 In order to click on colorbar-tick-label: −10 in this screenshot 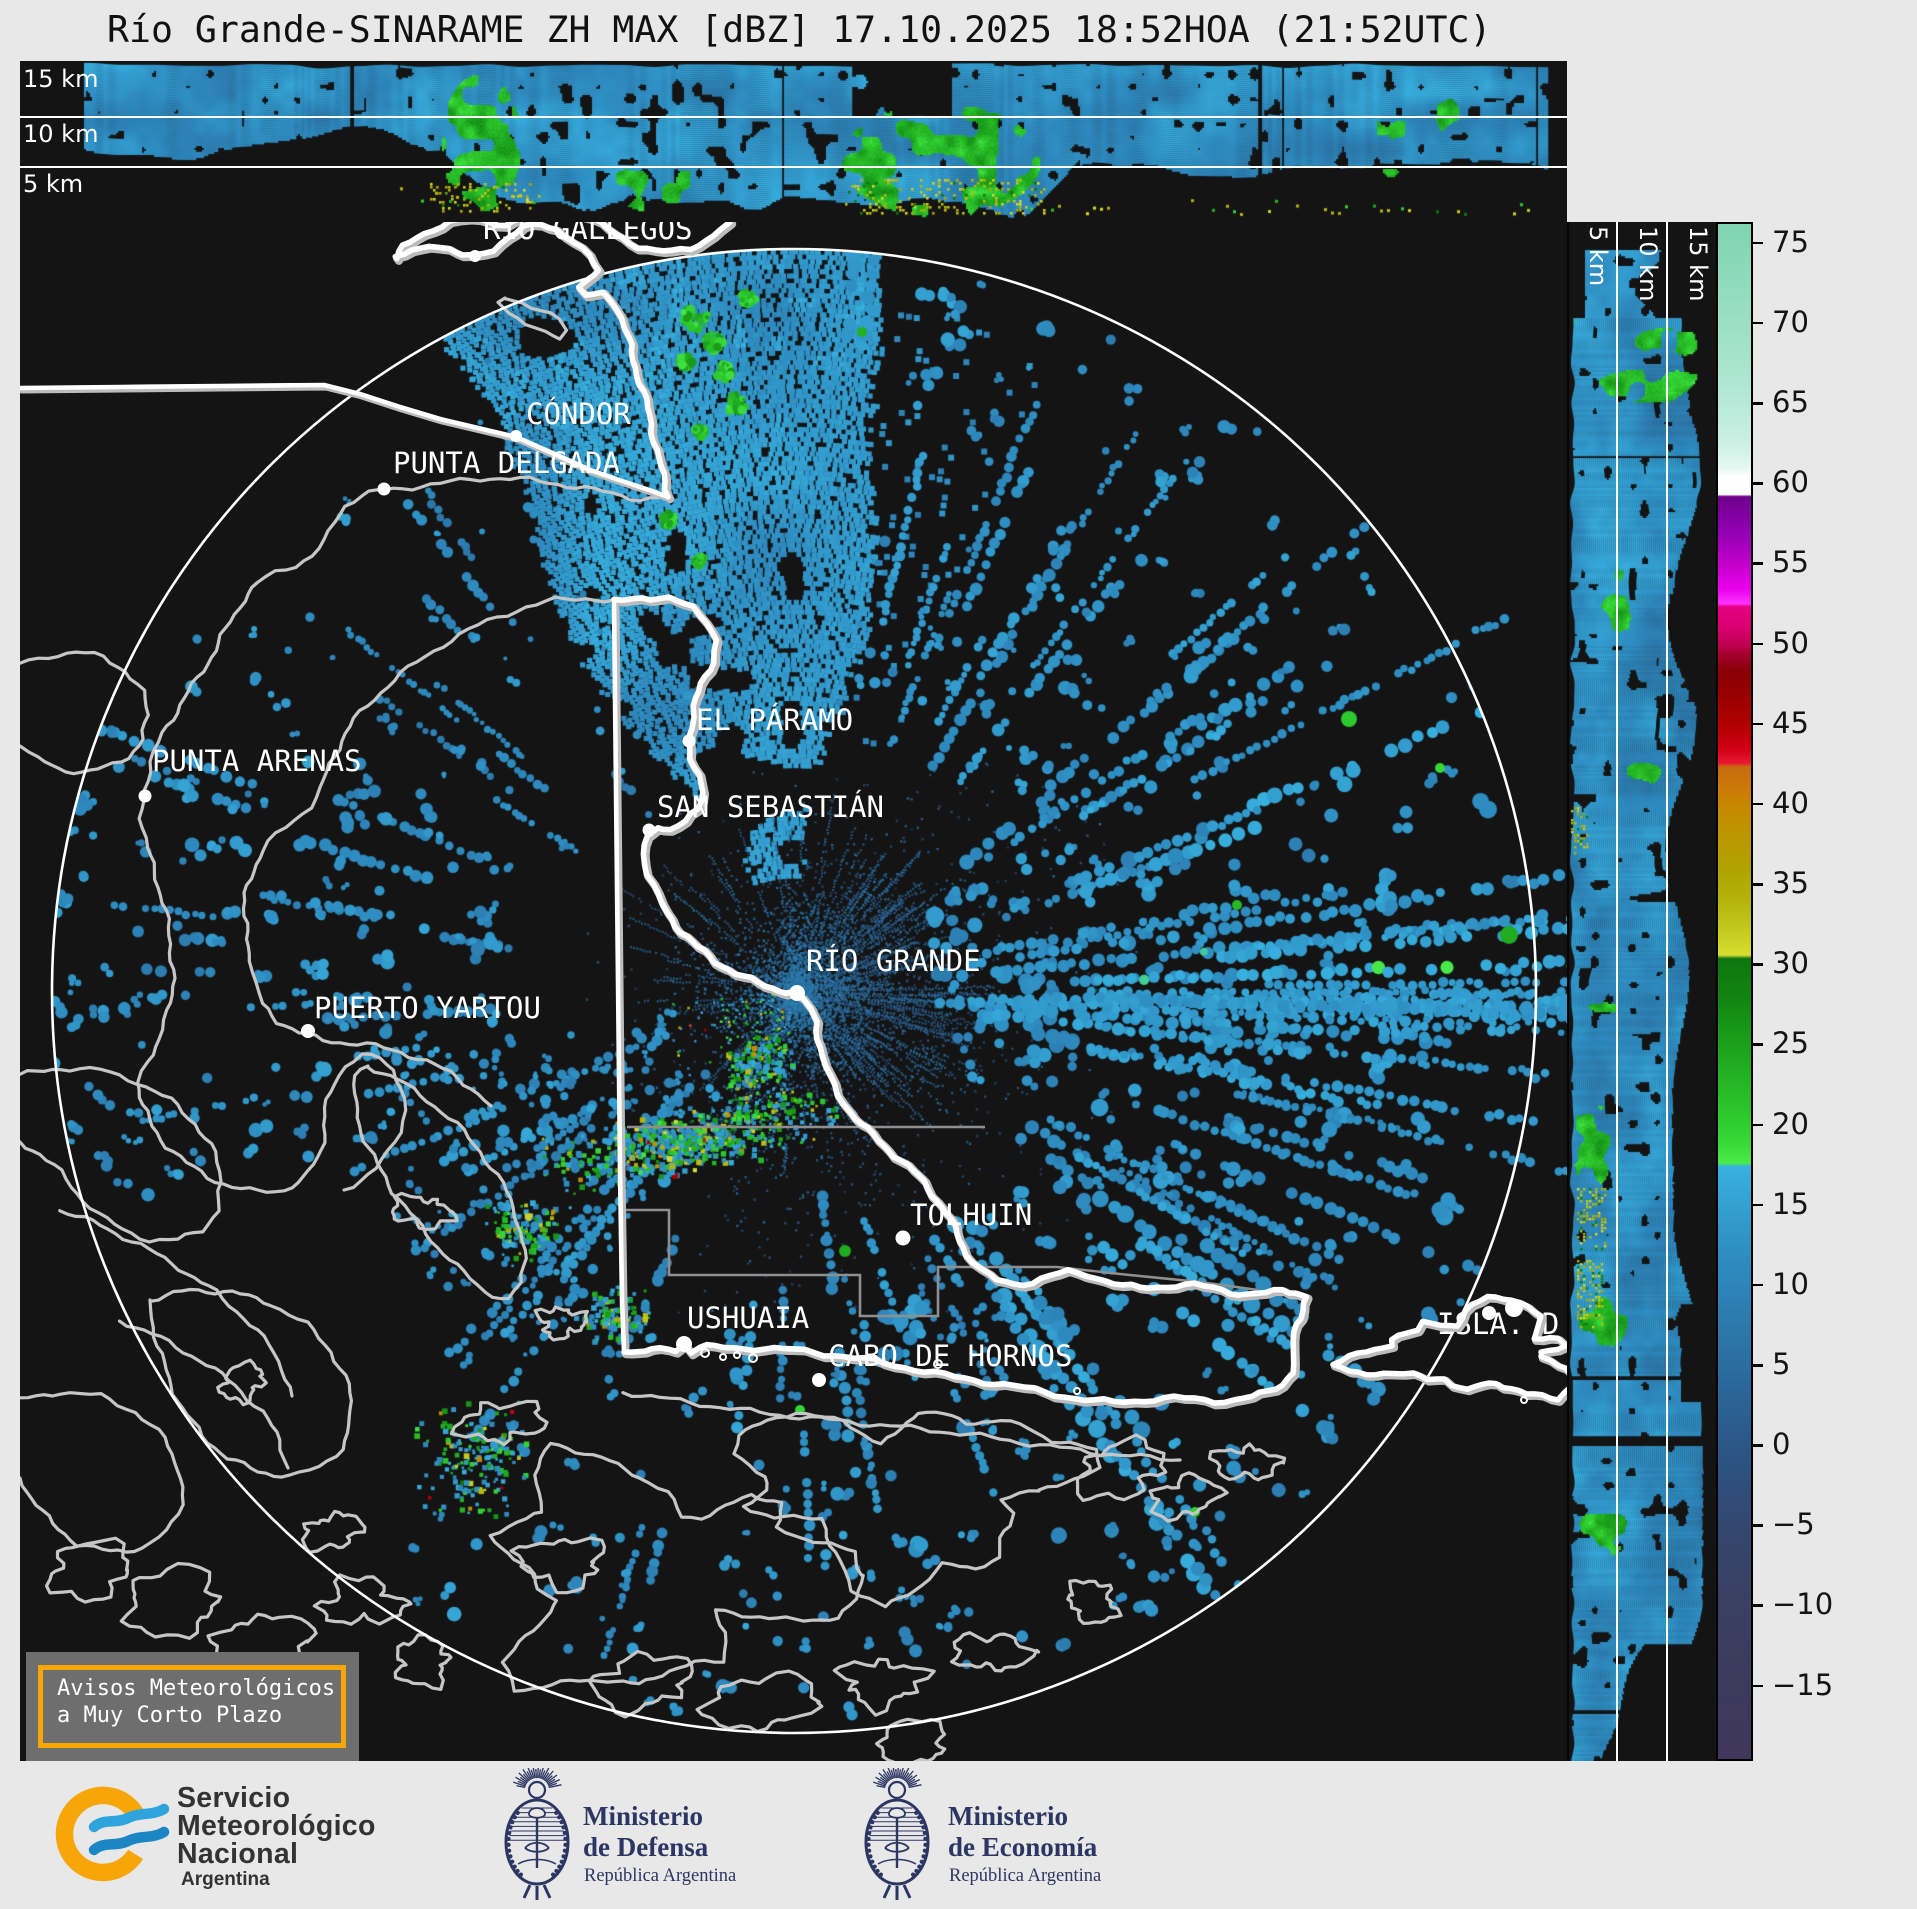, I will do `click(1803, 1604)`.